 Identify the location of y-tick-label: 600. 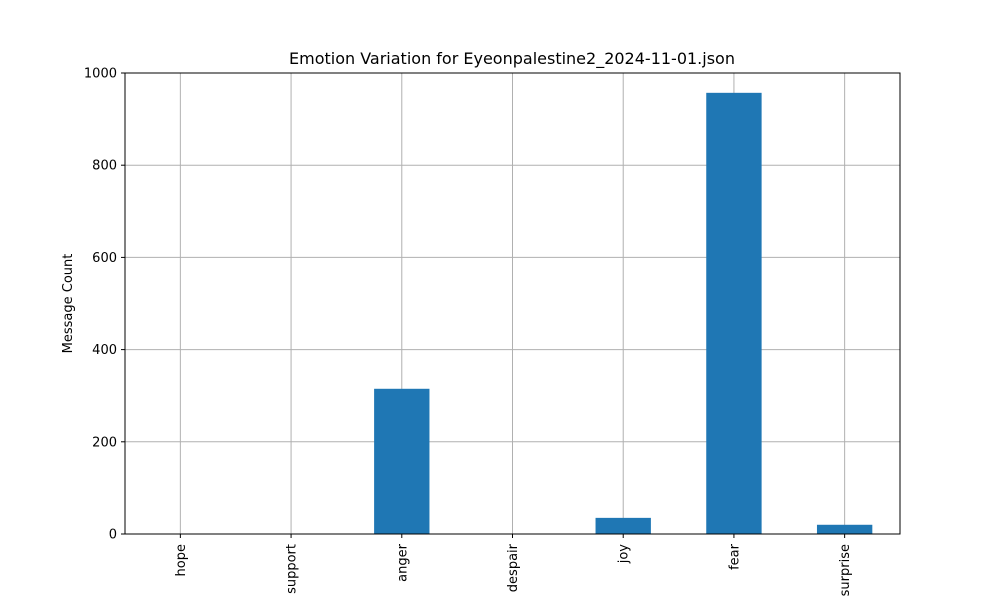
(104, 258).